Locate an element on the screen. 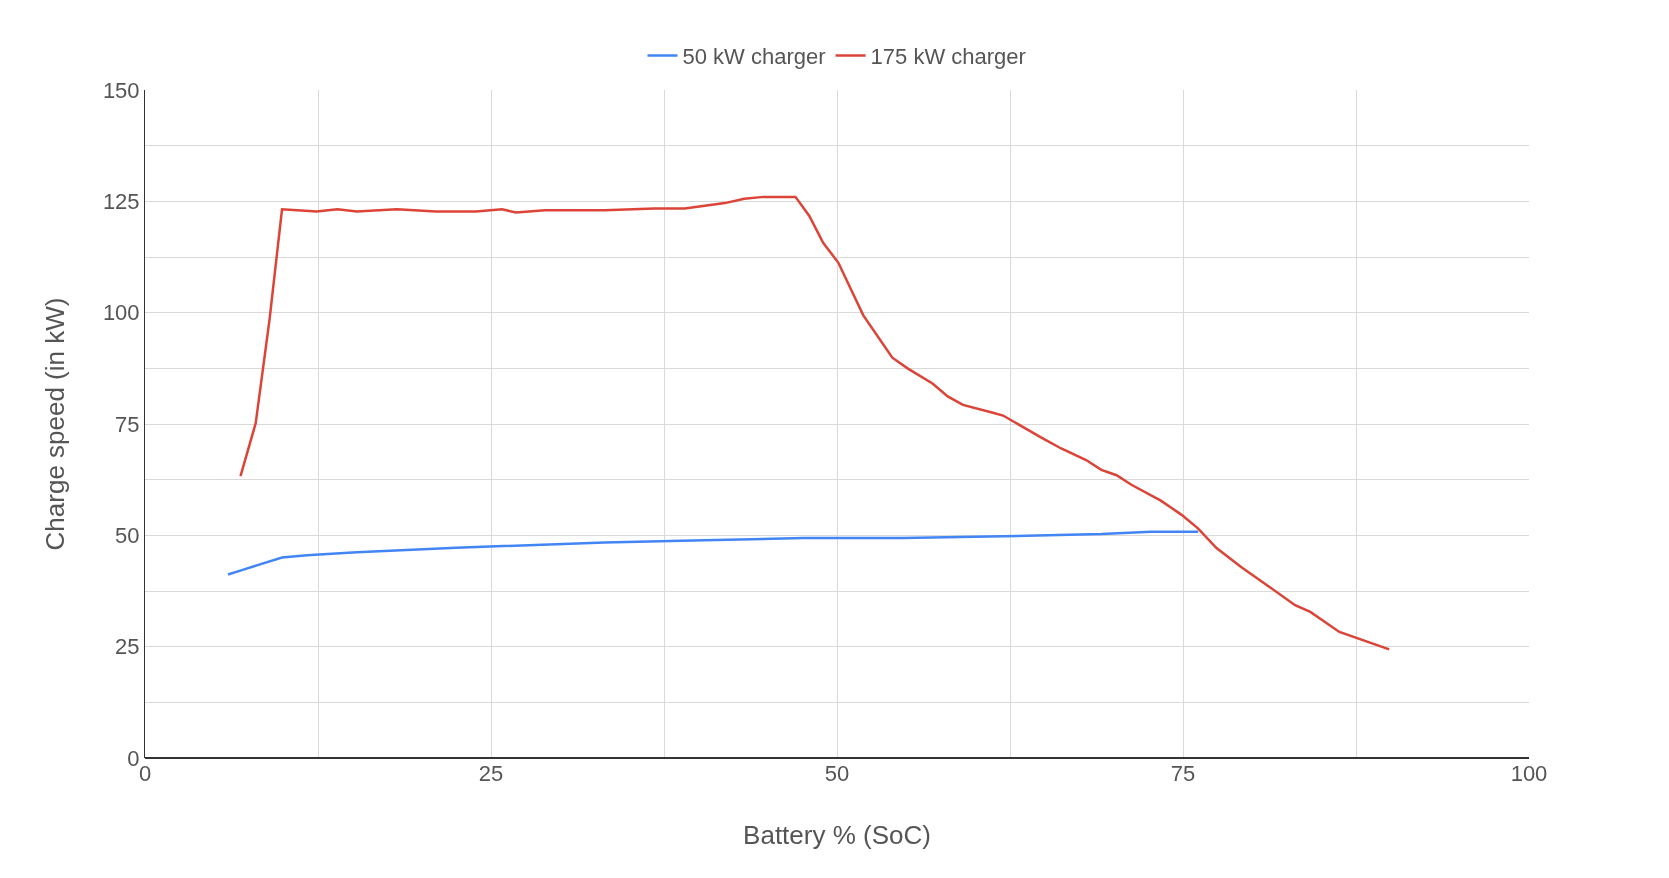  legend-label: 175 kW charger is located at coordinates (948, 57).